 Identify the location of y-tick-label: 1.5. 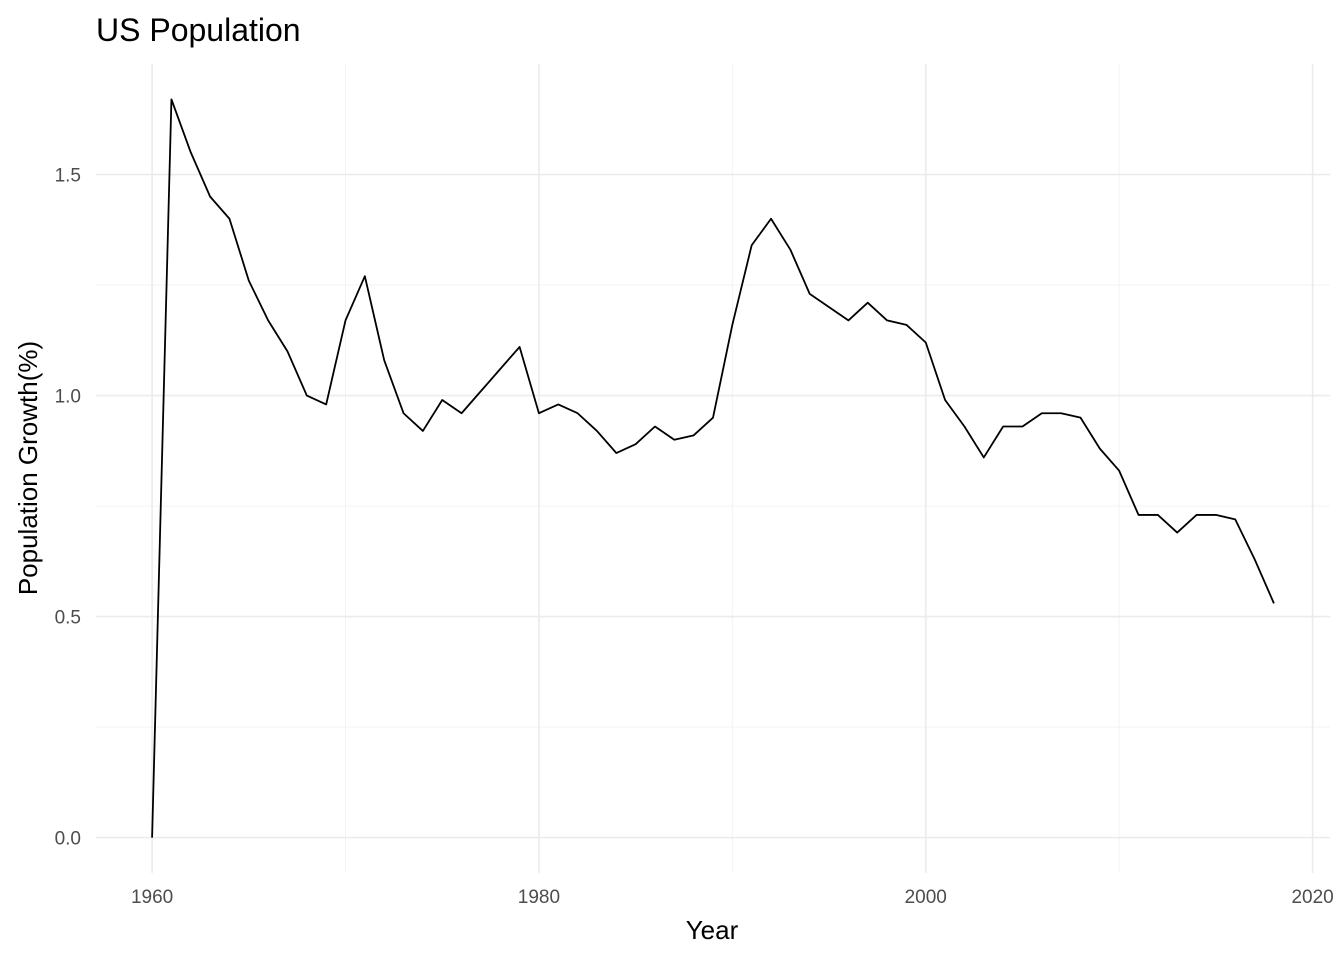
(68, 176).